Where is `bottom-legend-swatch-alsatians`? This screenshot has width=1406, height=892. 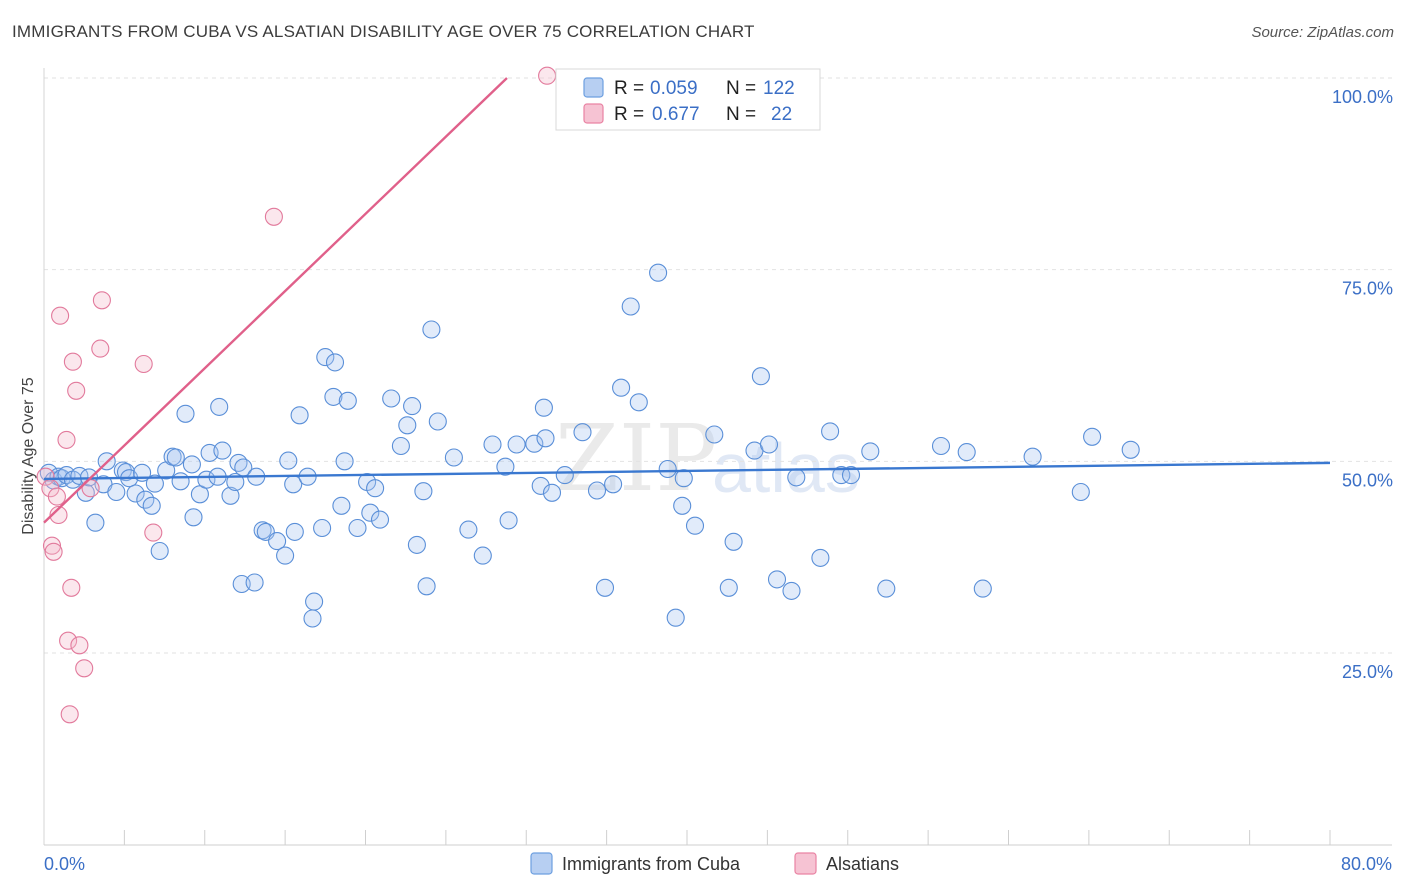 bottom-legend-swatch-alsatians is located at coordinates (805, 863).